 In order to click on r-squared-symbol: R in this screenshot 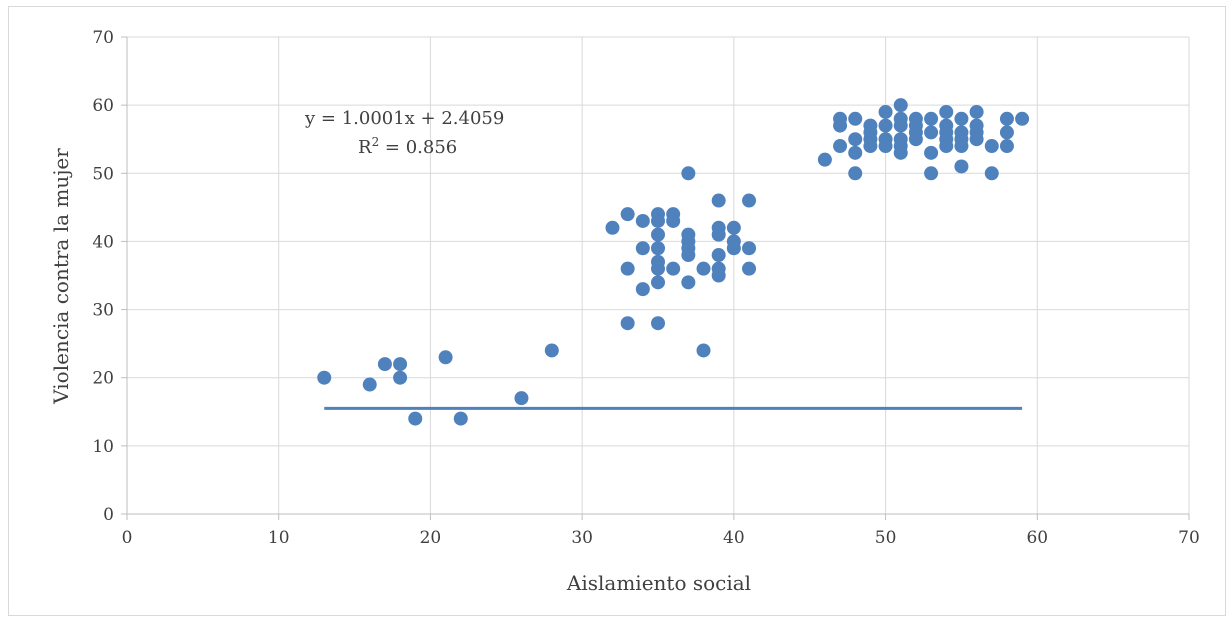, I will do `click(365, 147)`.